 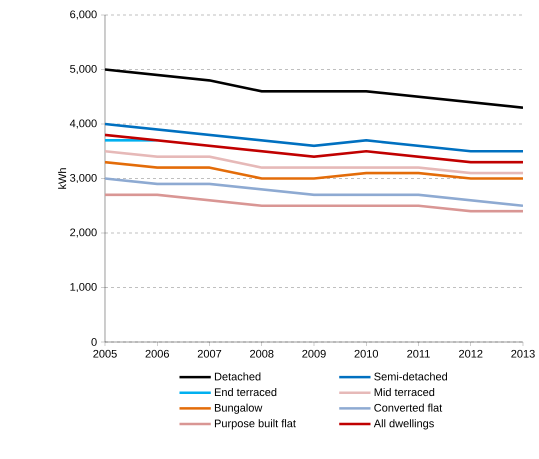 What do you see at coordinates (94, 342) in the screenshot?
I see `y-tick-label: 0` at bounding box center [94, 342].